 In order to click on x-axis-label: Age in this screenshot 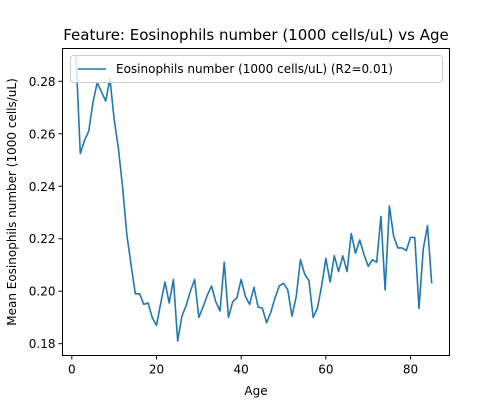, I will do `click(255, 391)`.